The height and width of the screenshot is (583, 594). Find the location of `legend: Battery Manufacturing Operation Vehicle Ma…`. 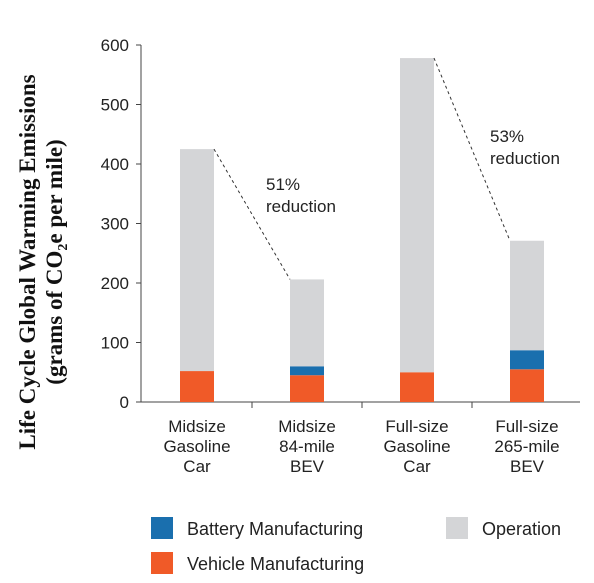

legend: Battery Manufacturing Operation Vehicle Ma… is located at coordinates (356, 545).